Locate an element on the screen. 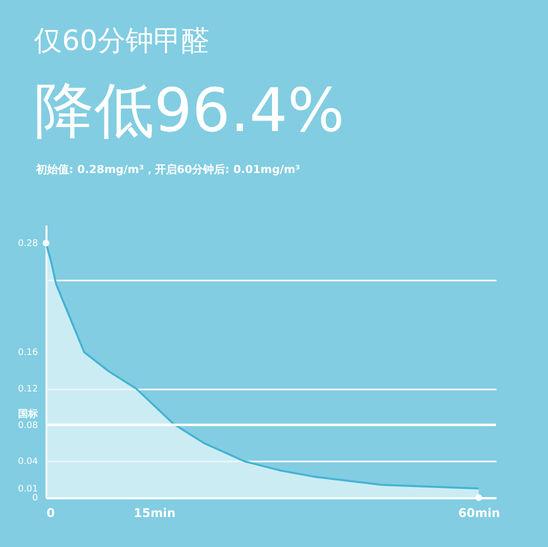  ref-line-label: 国标 is located at coordinates (28, 414).